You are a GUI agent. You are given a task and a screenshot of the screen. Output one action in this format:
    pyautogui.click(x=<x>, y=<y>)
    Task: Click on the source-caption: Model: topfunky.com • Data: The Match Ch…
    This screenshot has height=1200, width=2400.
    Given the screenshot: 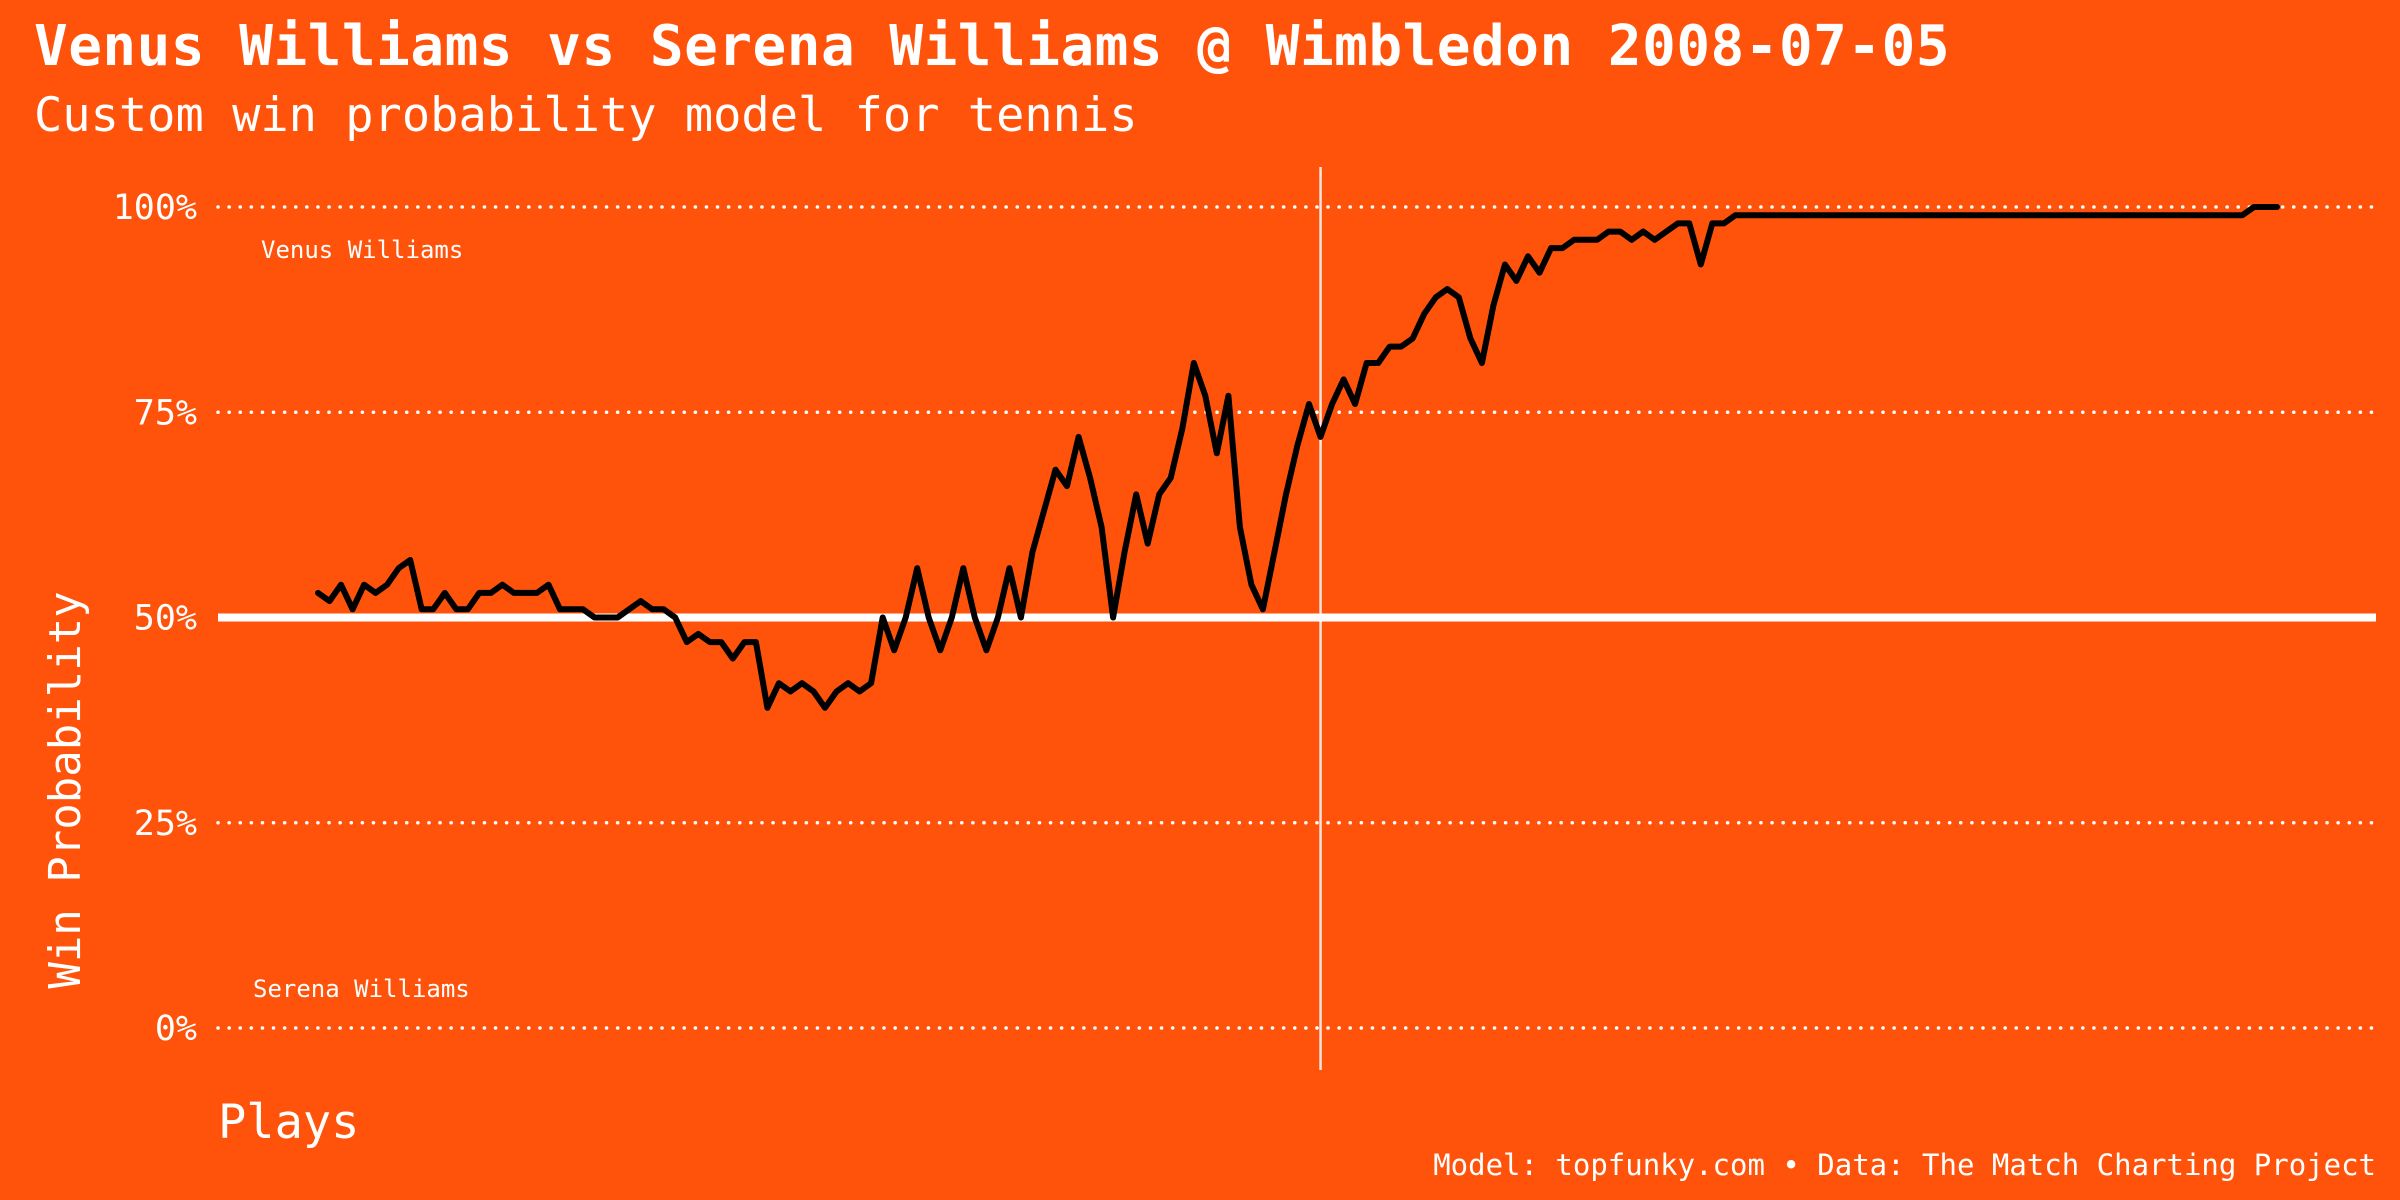 What is the action you would take?
    pyautogui.click(x=1904, y=1165)
    